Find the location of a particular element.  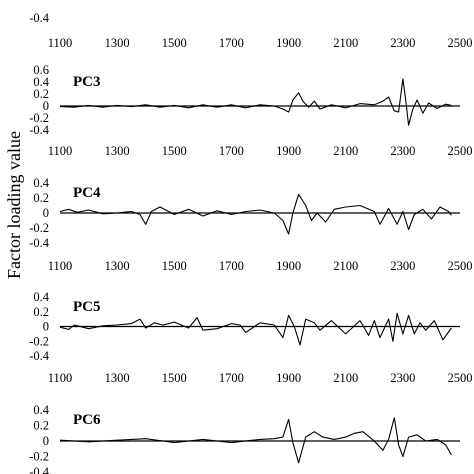

panel-1: -0.4 1100 1300 1500 1700 1900 2100 2300 2500 is located at coordinates (251, 30).